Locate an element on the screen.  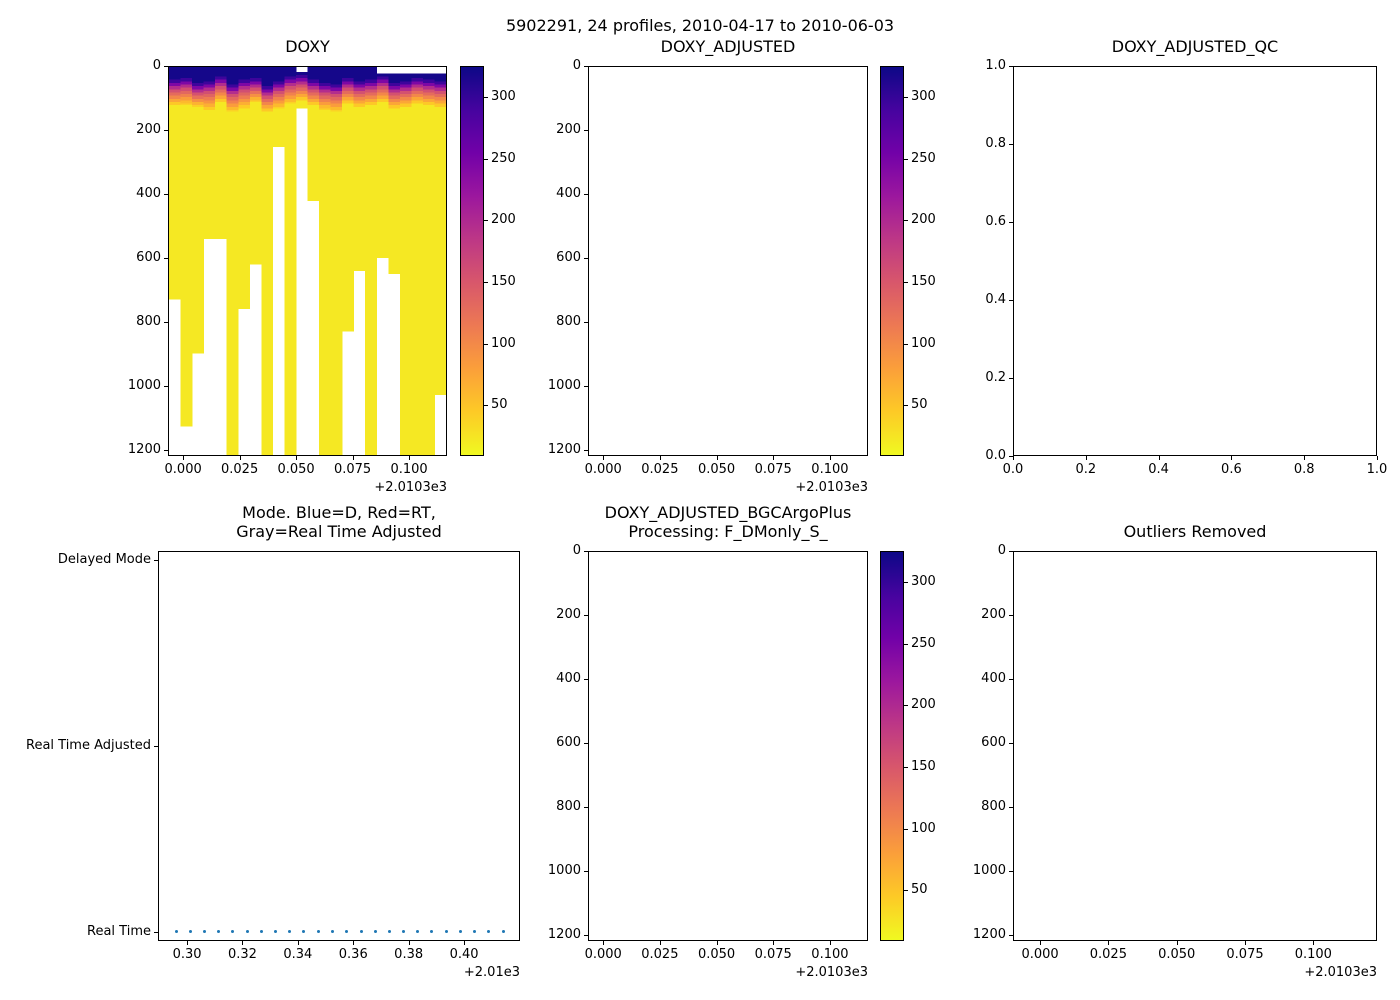
y-tick-label: 200 is located at coordinates (148, 129).